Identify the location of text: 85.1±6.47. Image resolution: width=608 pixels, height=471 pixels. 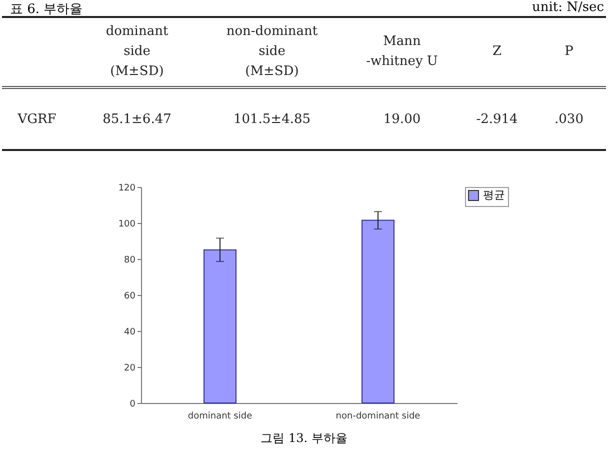
(137, 119).